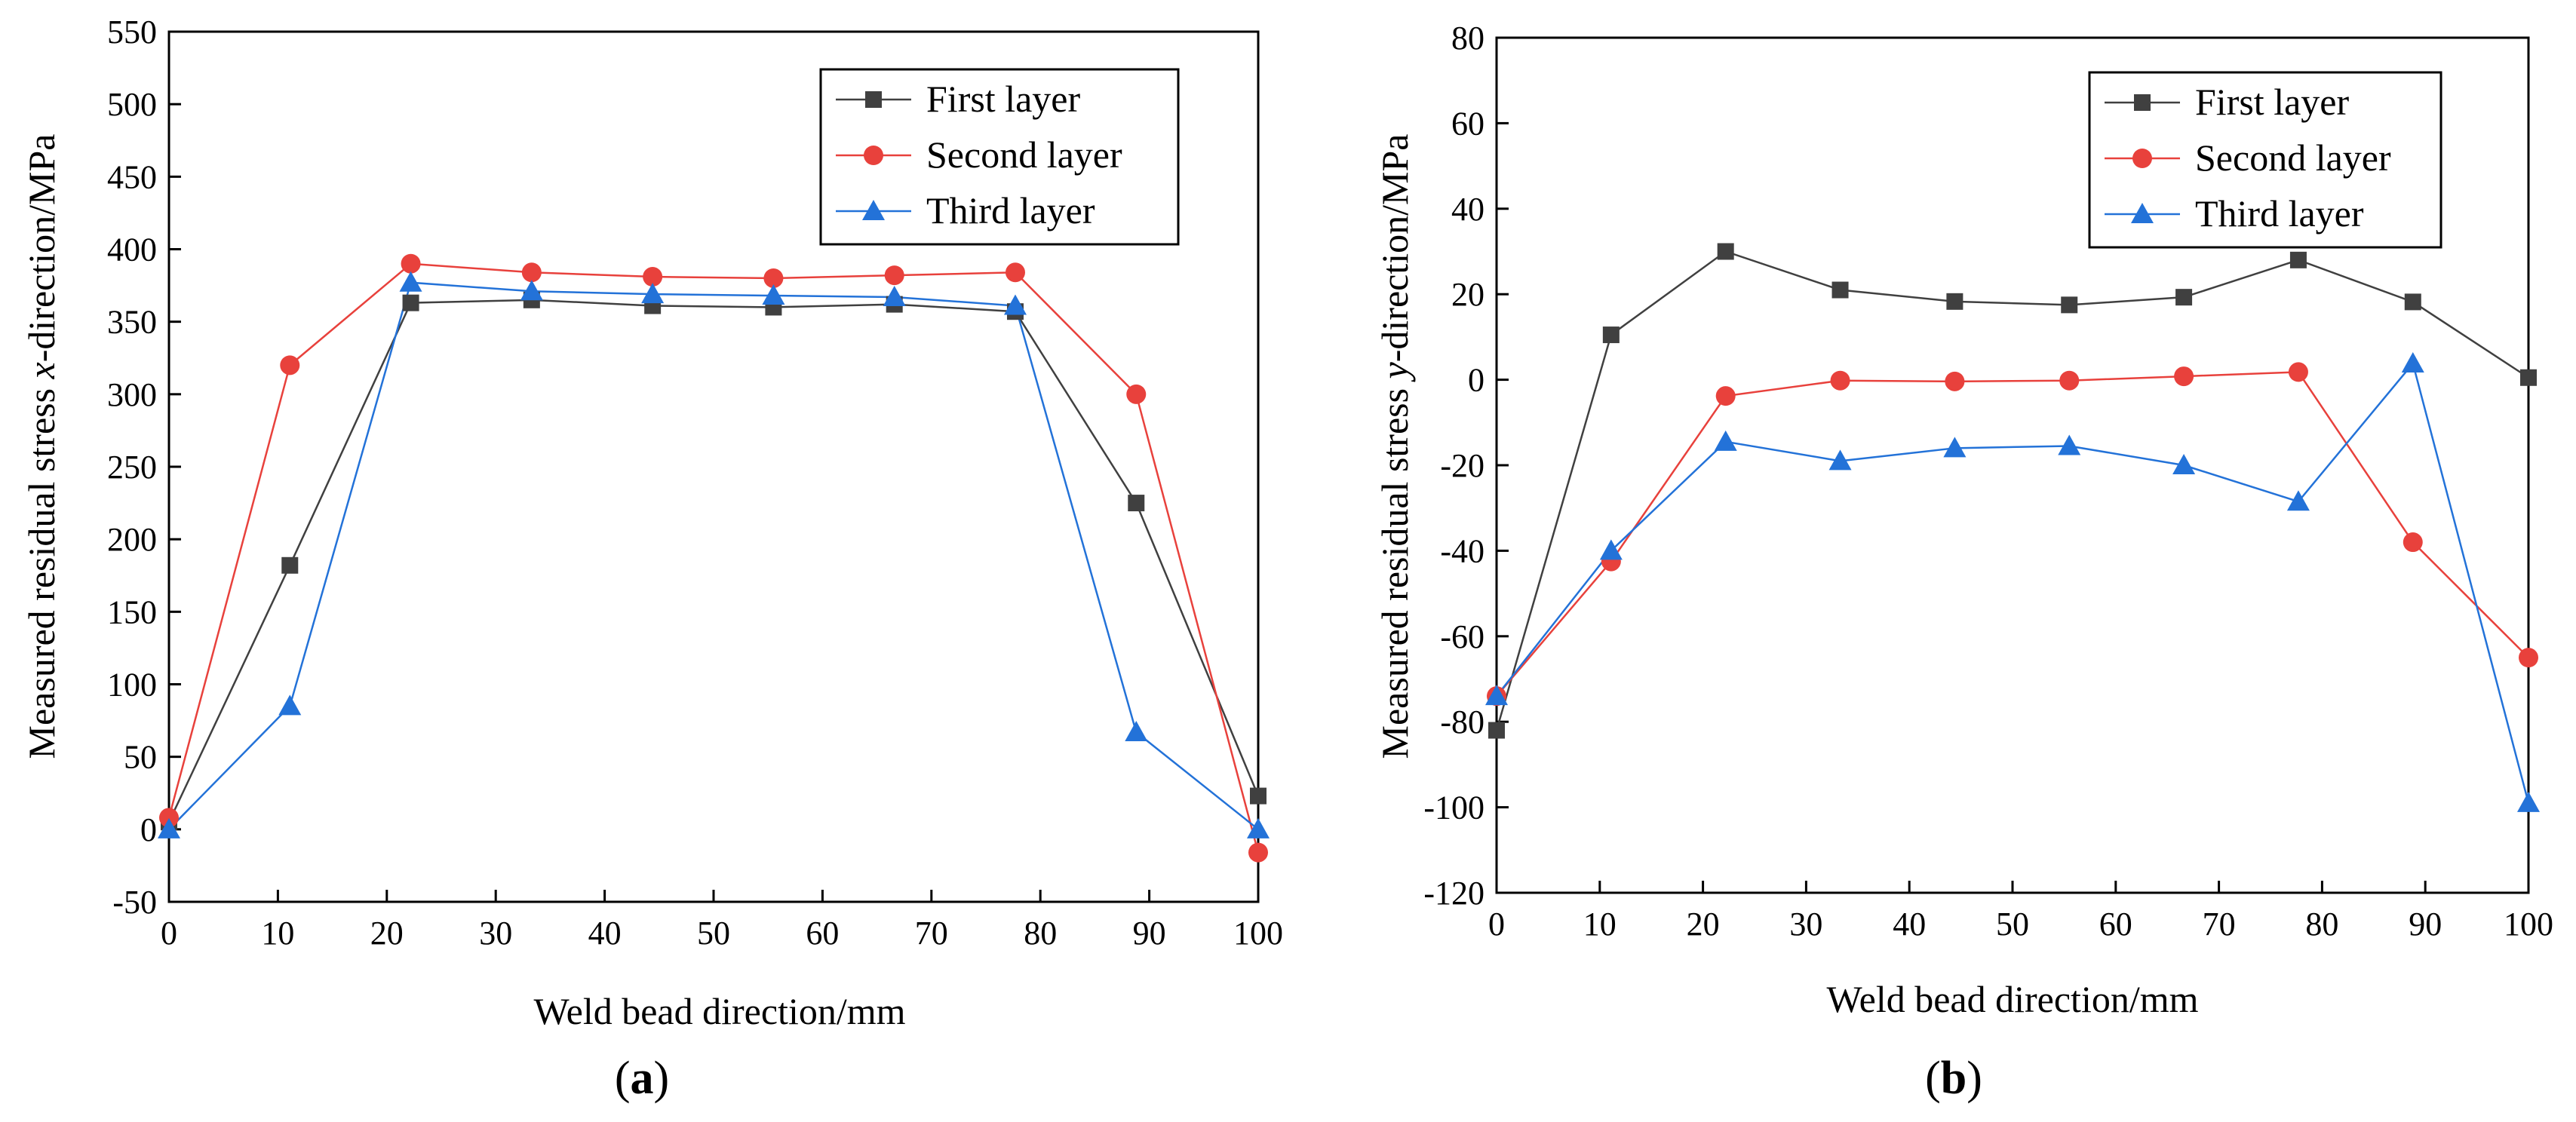 The width and height of the screenshot is (2576, 1122). I want to click on x-tick-label-b: 70, so click(2219, 924).